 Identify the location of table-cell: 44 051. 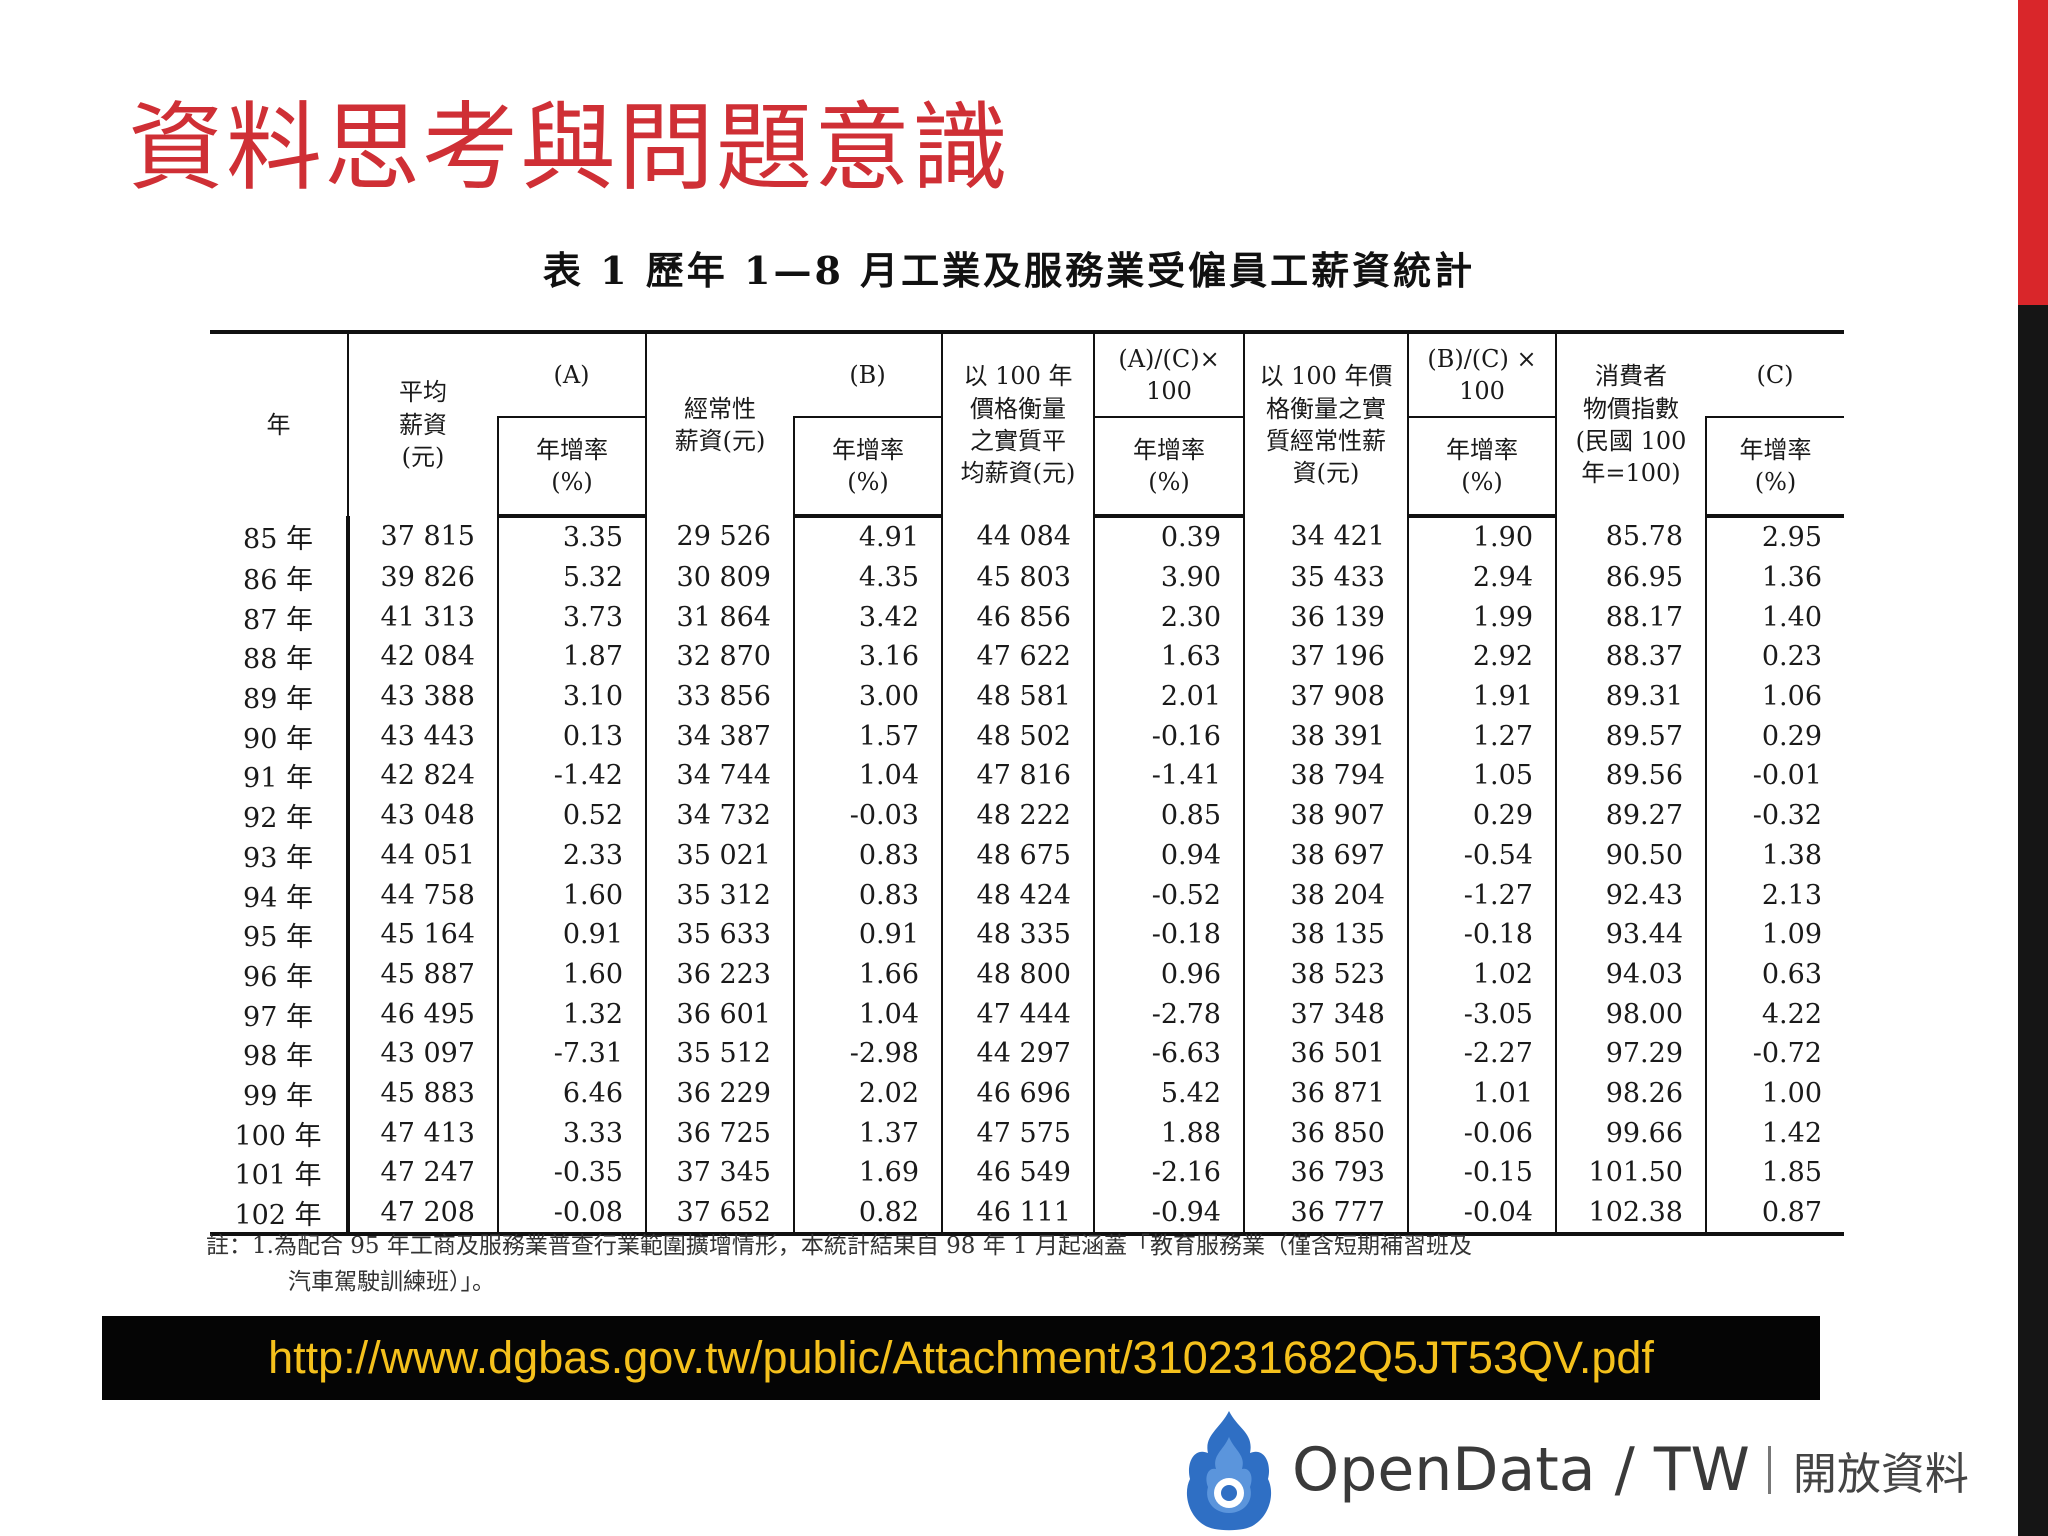
(422, 855).